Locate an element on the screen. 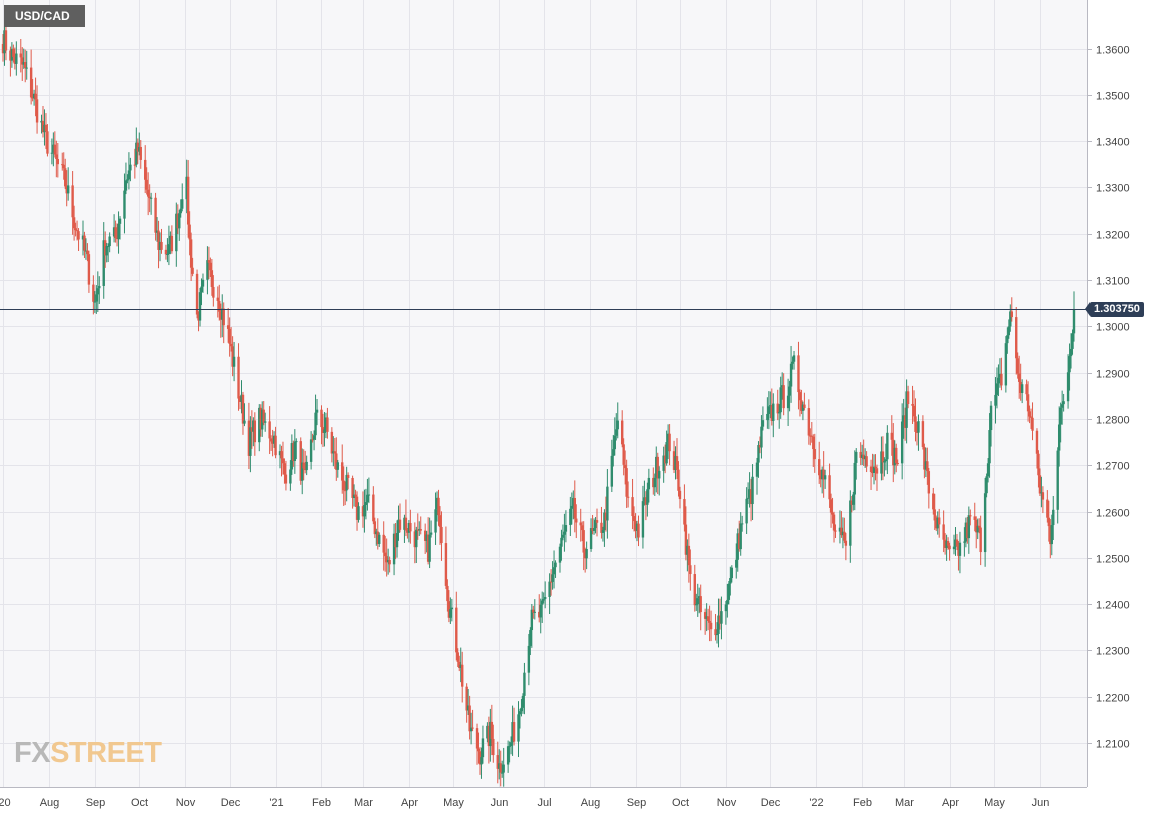 The image size is (1163, 819). x-tick-label: Oct is located at coordinates (680, 803).